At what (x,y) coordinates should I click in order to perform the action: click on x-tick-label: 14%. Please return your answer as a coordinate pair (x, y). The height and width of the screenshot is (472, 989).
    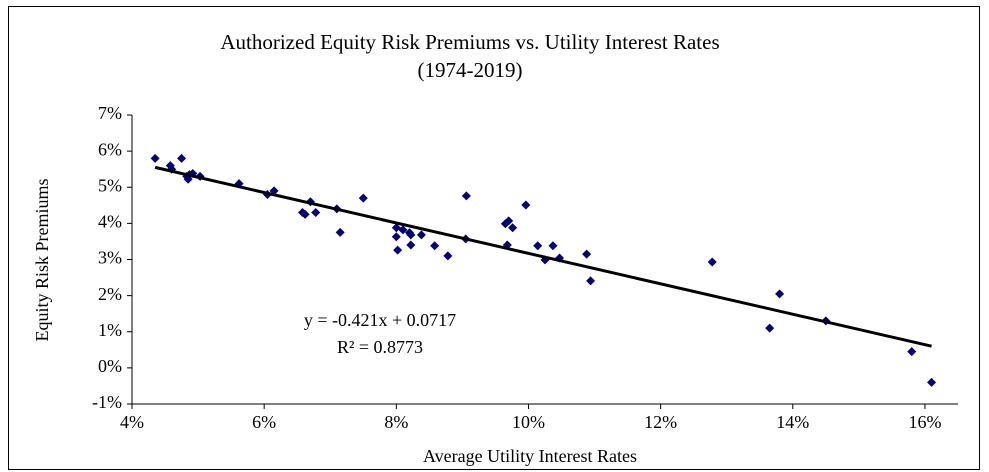
    Looking at the image, I should click on (792, 422).